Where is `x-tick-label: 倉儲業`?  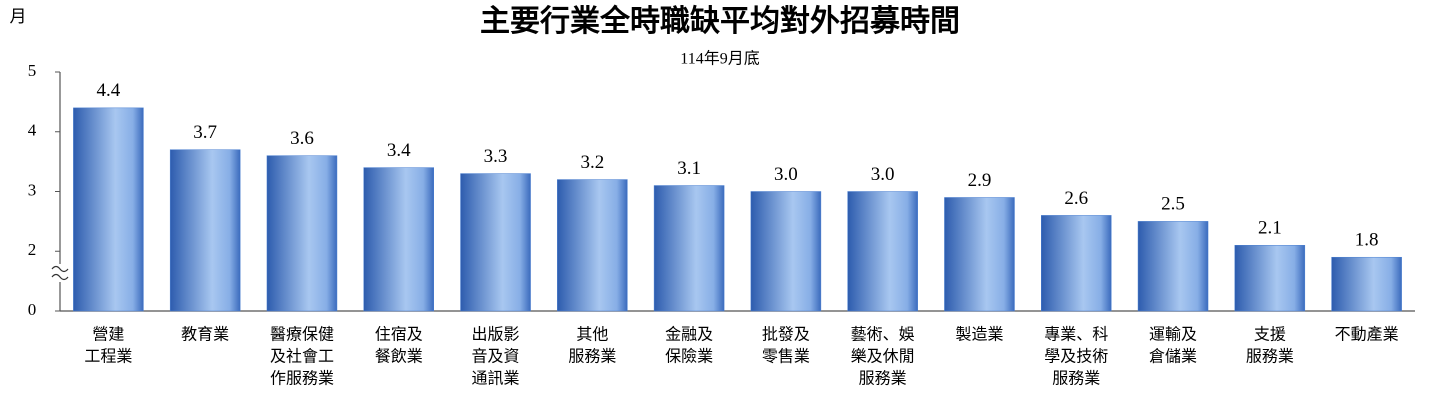
x-tick-label: 倉儲業 is located at coordinates (1173, 357).